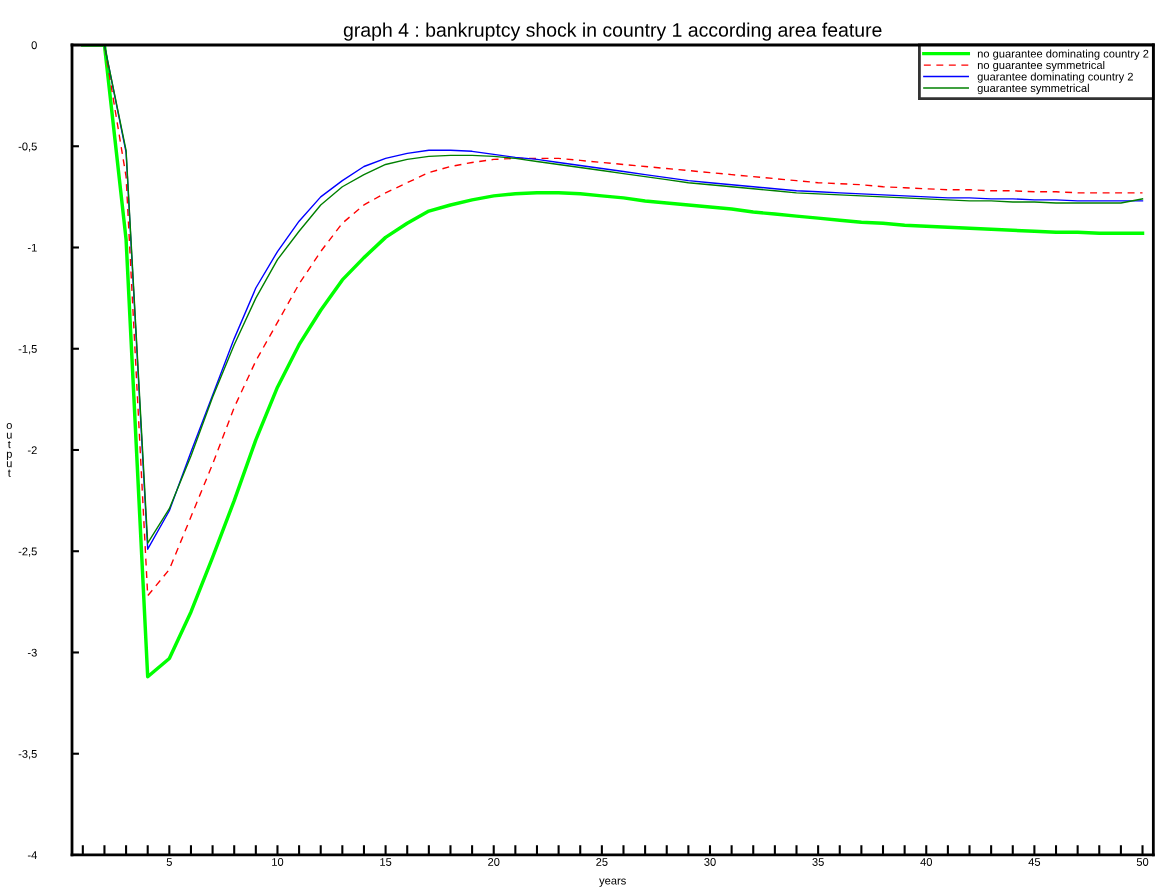 The height and width of the screenshot is (893, 1169). What do you see at coordinates (27, 350) in the screenshot?
I see `y-tick-label: -1,5` at bounding box center [27, 350].